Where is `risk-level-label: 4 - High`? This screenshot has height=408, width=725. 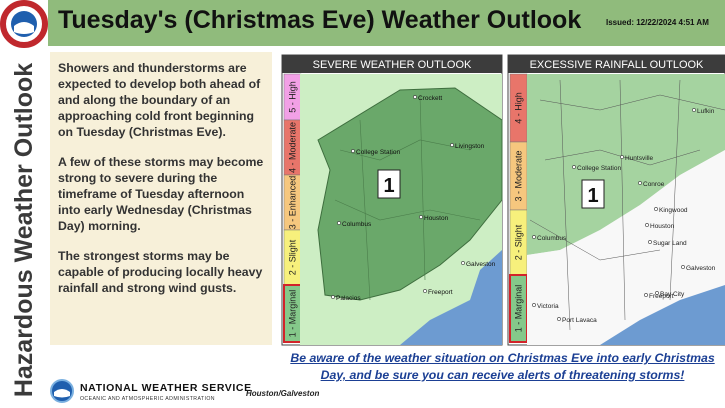 risk-level-label: 4 - High is located at coordinates (519, 108).